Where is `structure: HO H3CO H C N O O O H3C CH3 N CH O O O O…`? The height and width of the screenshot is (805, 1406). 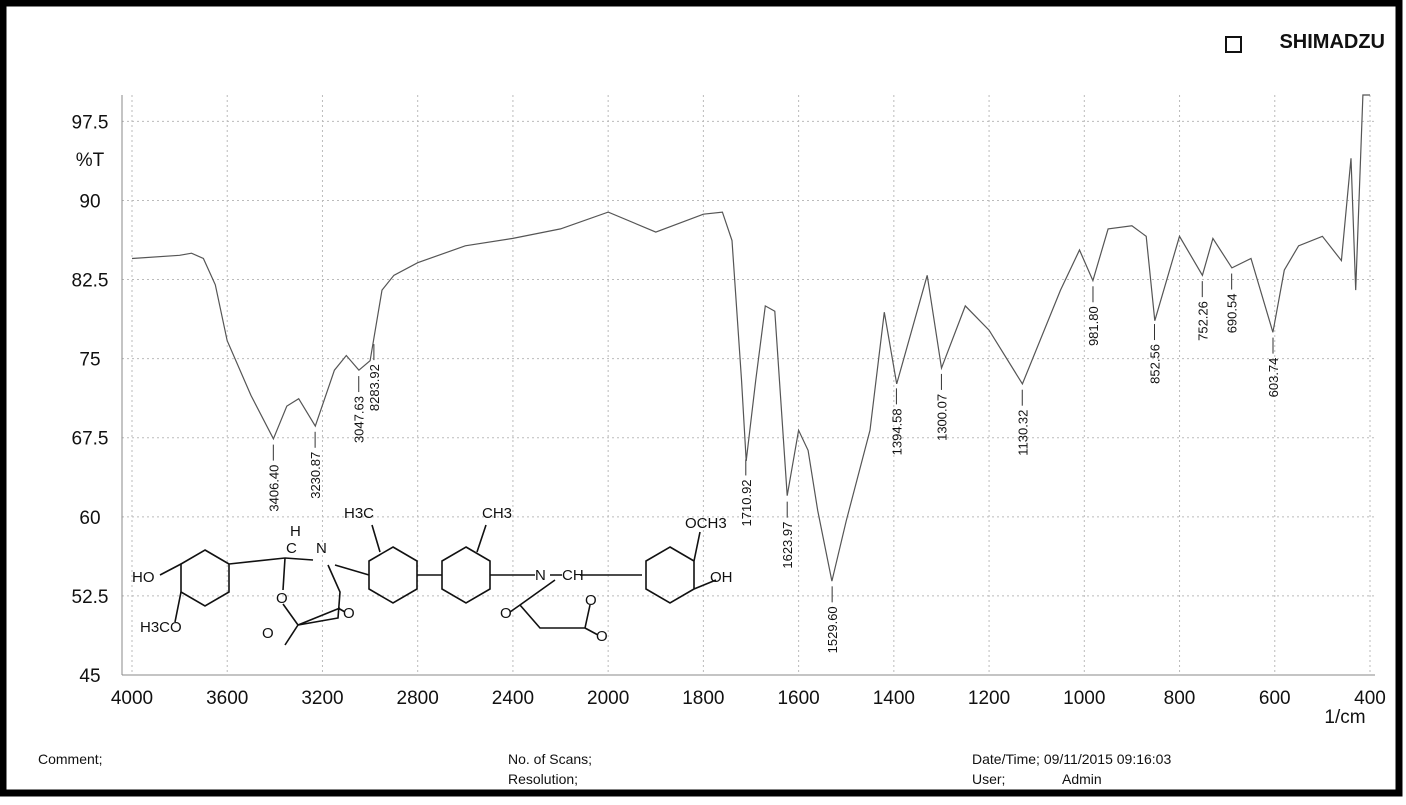 structure: HO H3CO H C N O O O H3C CH3 N CH O O O O… is located at coordinates (432, 575).